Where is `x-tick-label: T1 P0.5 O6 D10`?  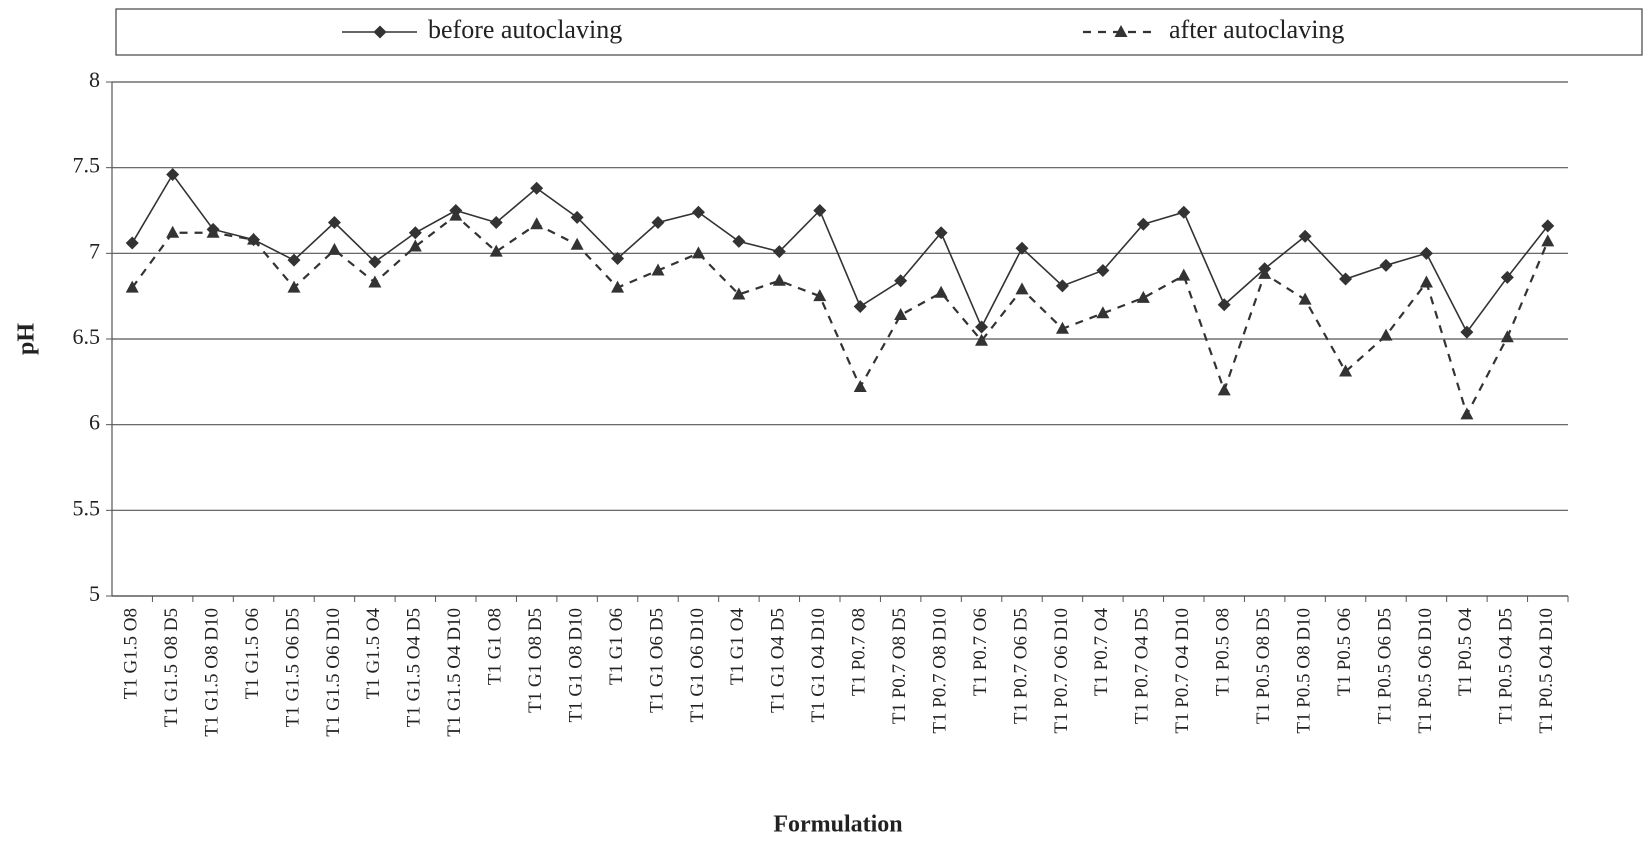 x-tick-label: T1 P0.5 O6 D10 is located at coordinates (1425, 671).